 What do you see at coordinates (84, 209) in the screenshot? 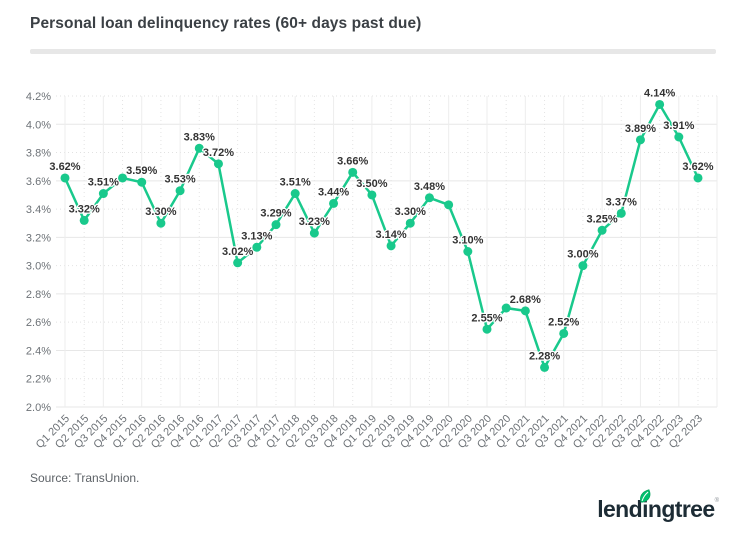
I see `data-point-label: 3.32%` at bounding box center [84, 209].